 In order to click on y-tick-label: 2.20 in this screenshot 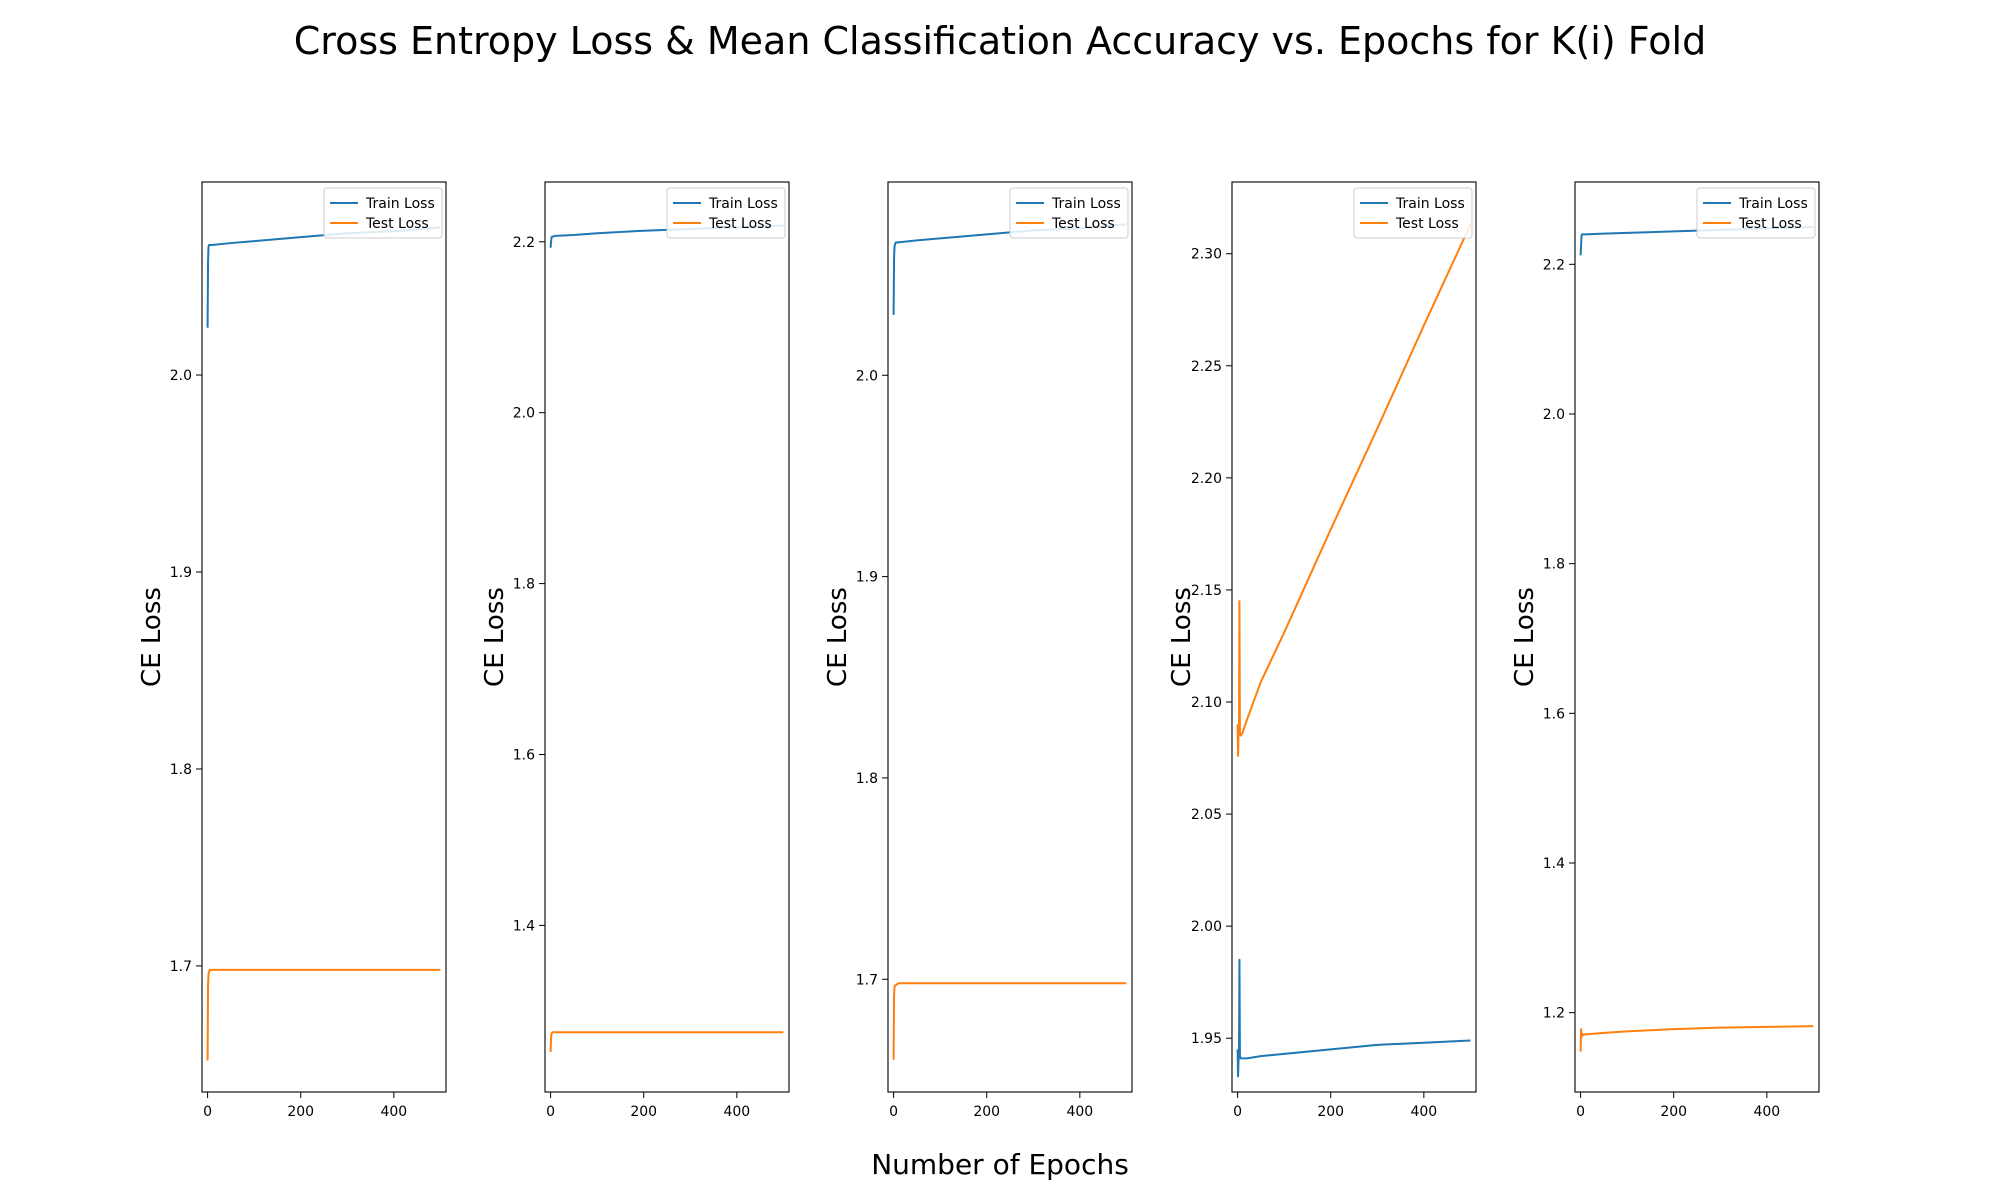, I will do `click(1206, 479)`.